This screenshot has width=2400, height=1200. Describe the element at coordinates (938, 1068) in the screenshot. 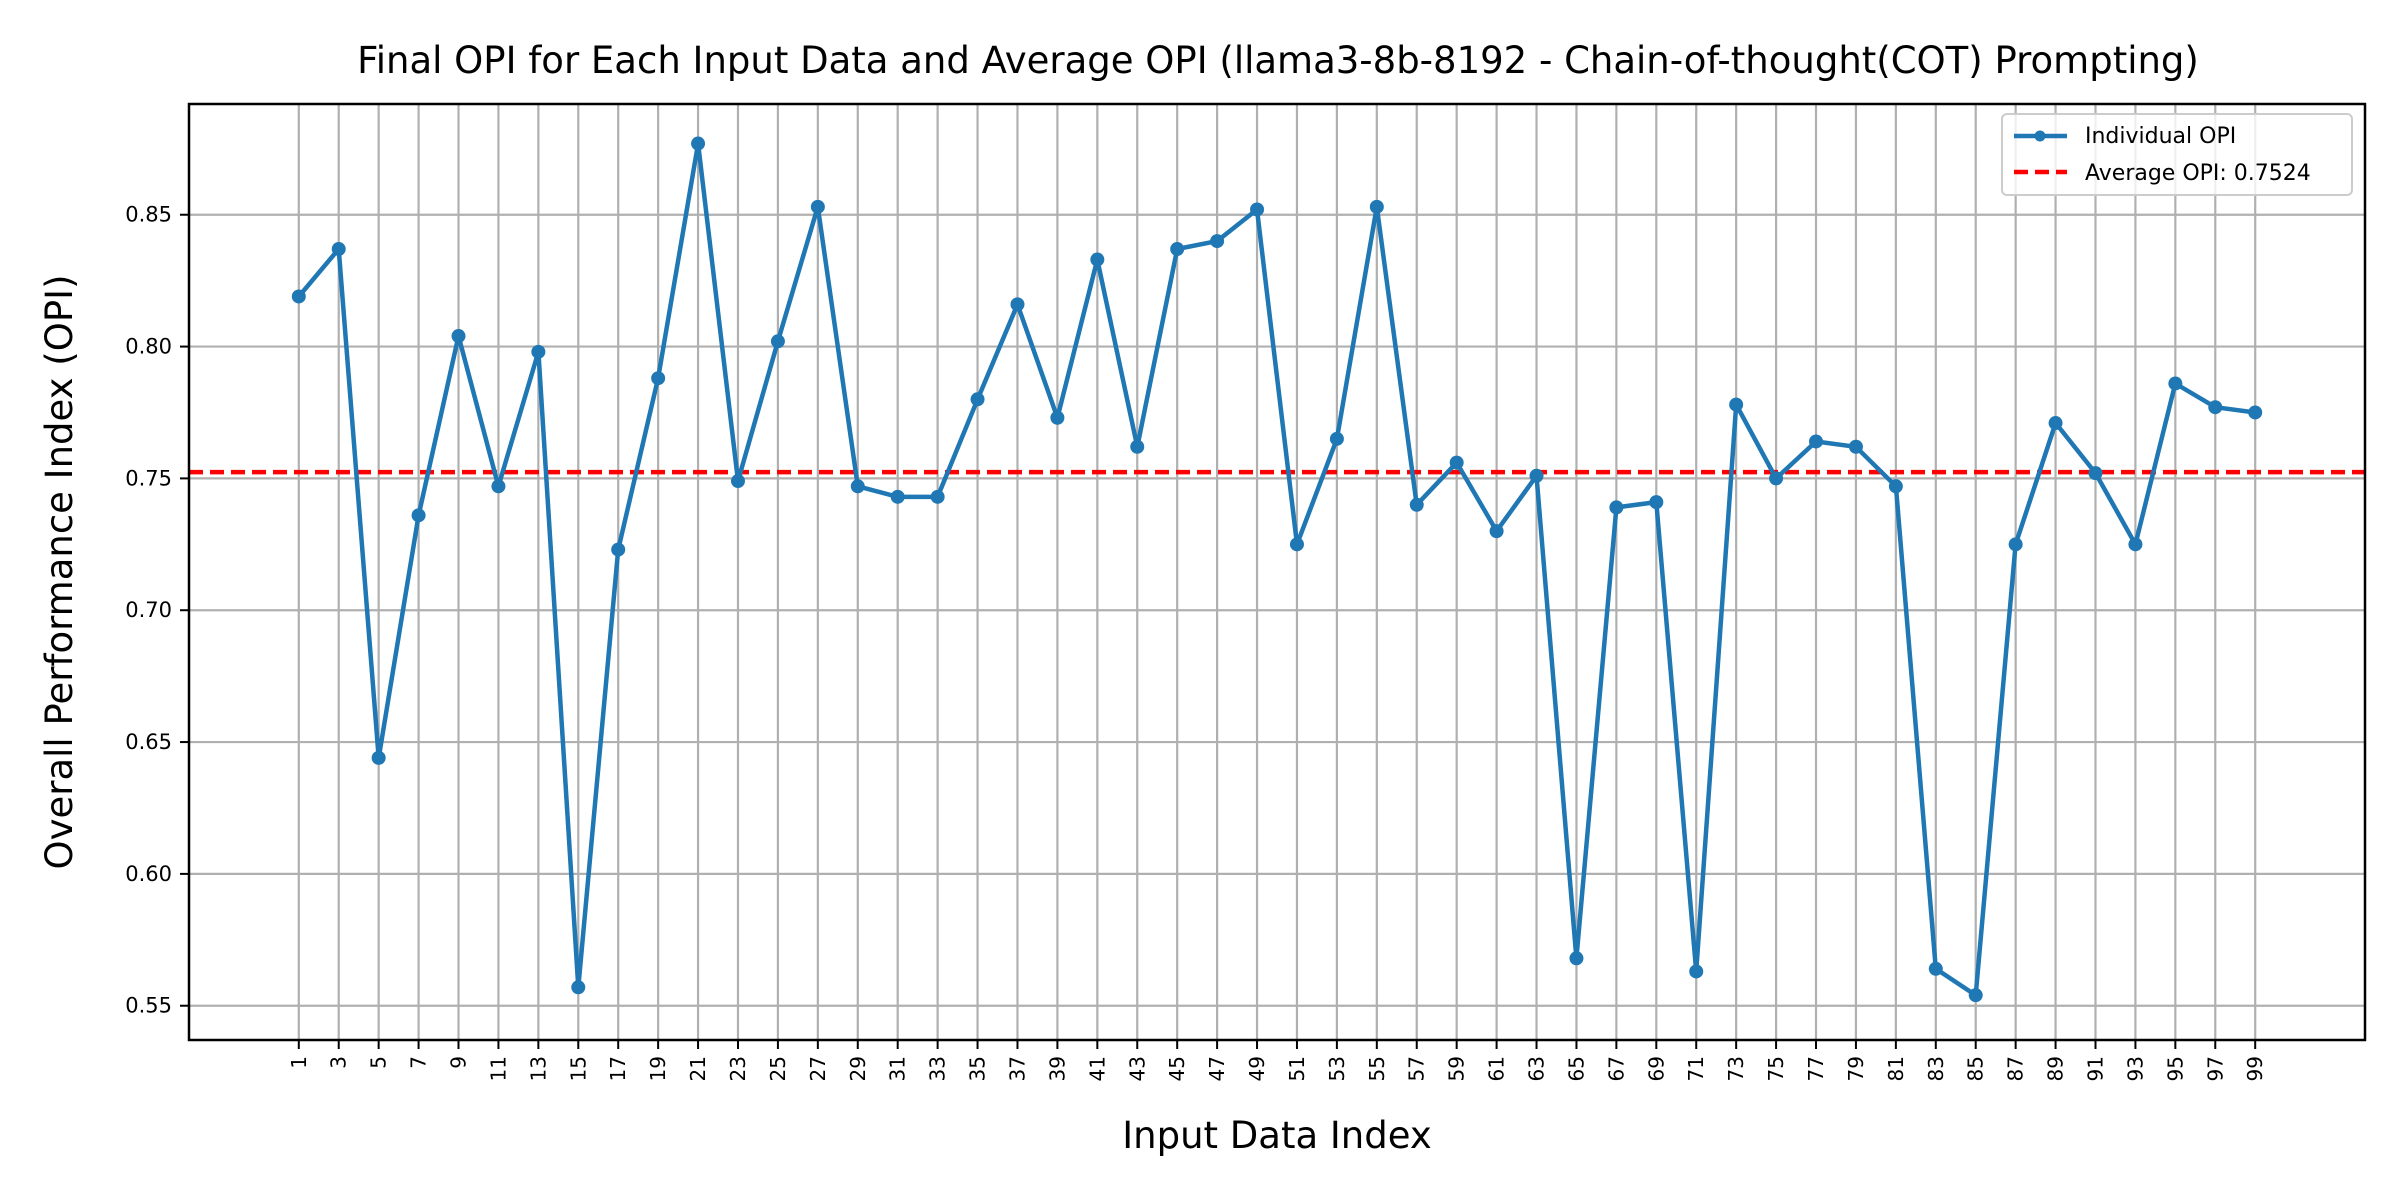

I see `x-tick-label: 33` at that location.